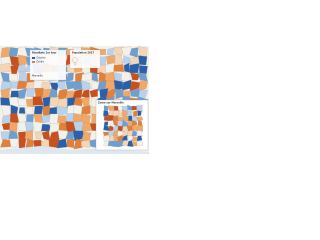 The image size is (320, 240). What do you see at coordinates (33, 62) in the screenshot?
I see `legend-swatch` at bounding box center [33, 62].